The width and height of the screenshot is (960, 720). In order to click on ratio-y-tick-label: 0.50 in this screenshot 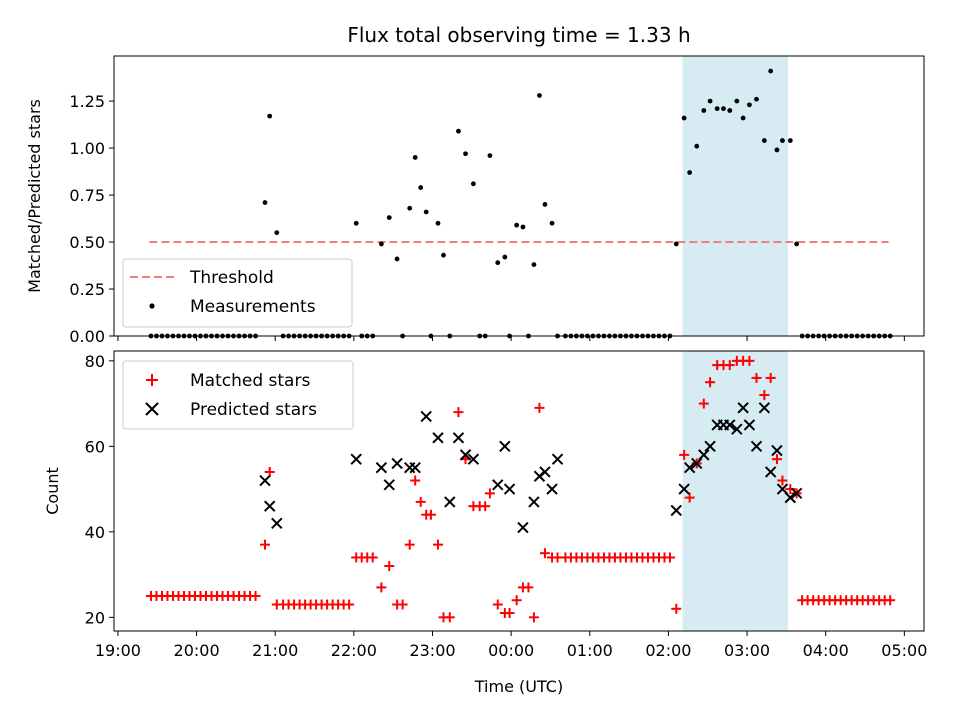, I will do `click(87, 242)`.